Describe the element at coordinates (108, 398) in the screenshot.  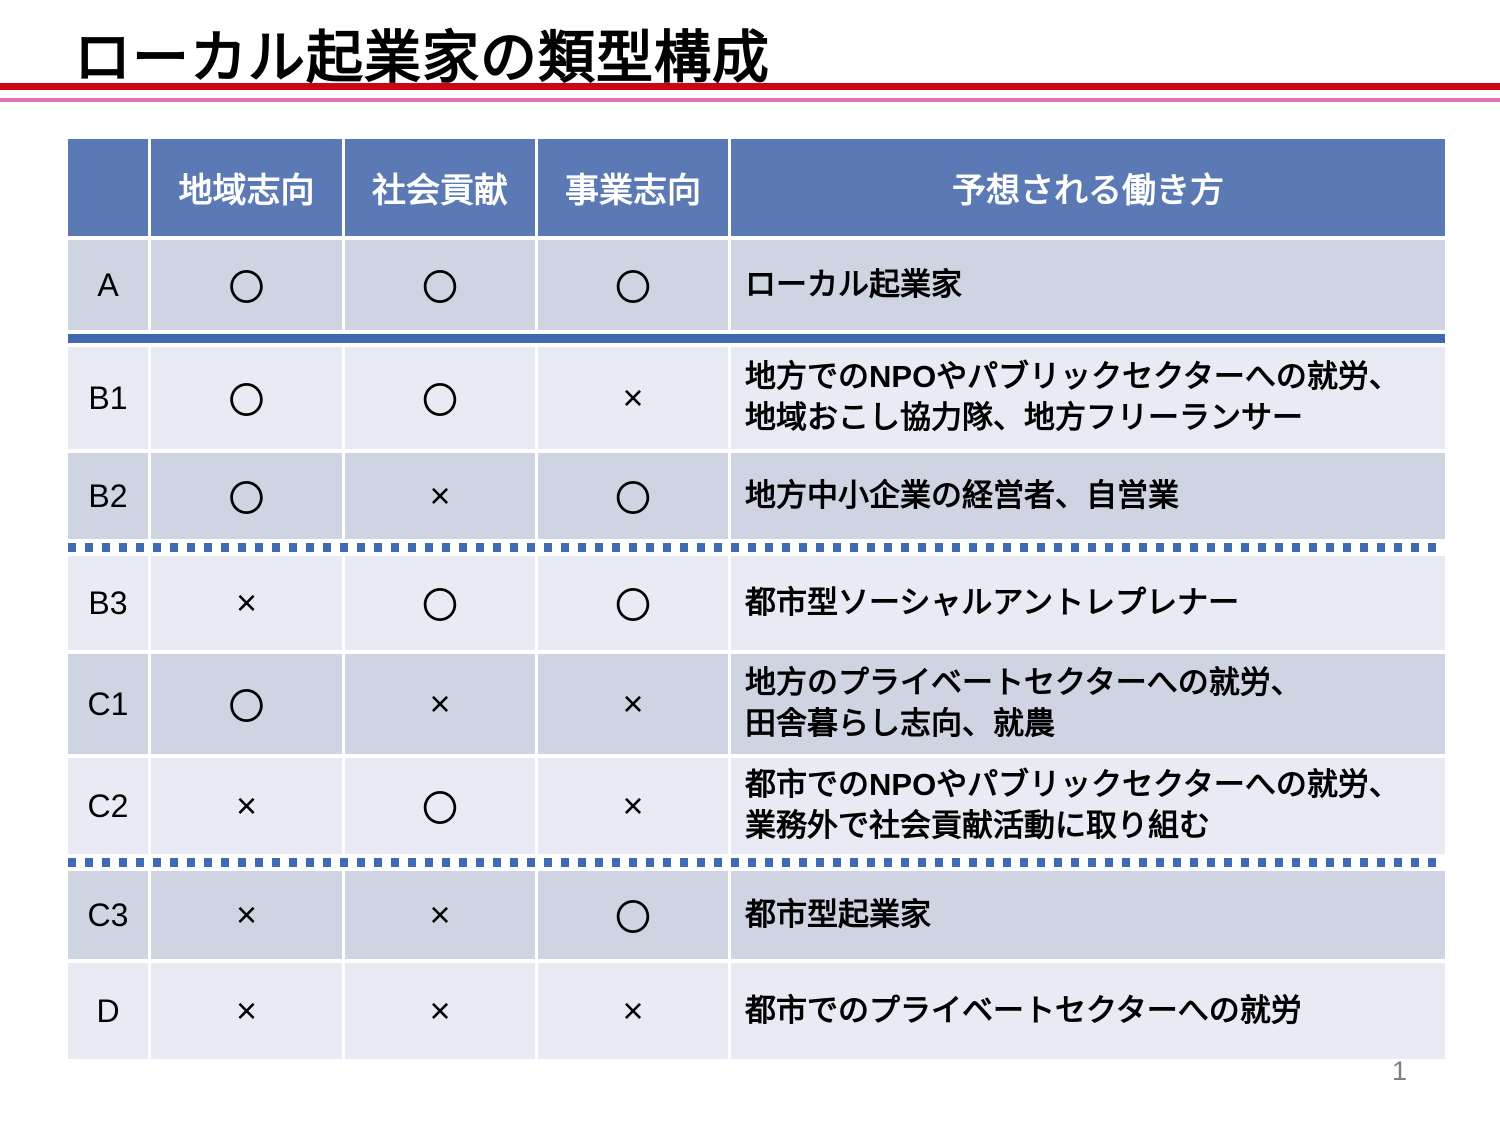
I see `row-label: B1` at that location.